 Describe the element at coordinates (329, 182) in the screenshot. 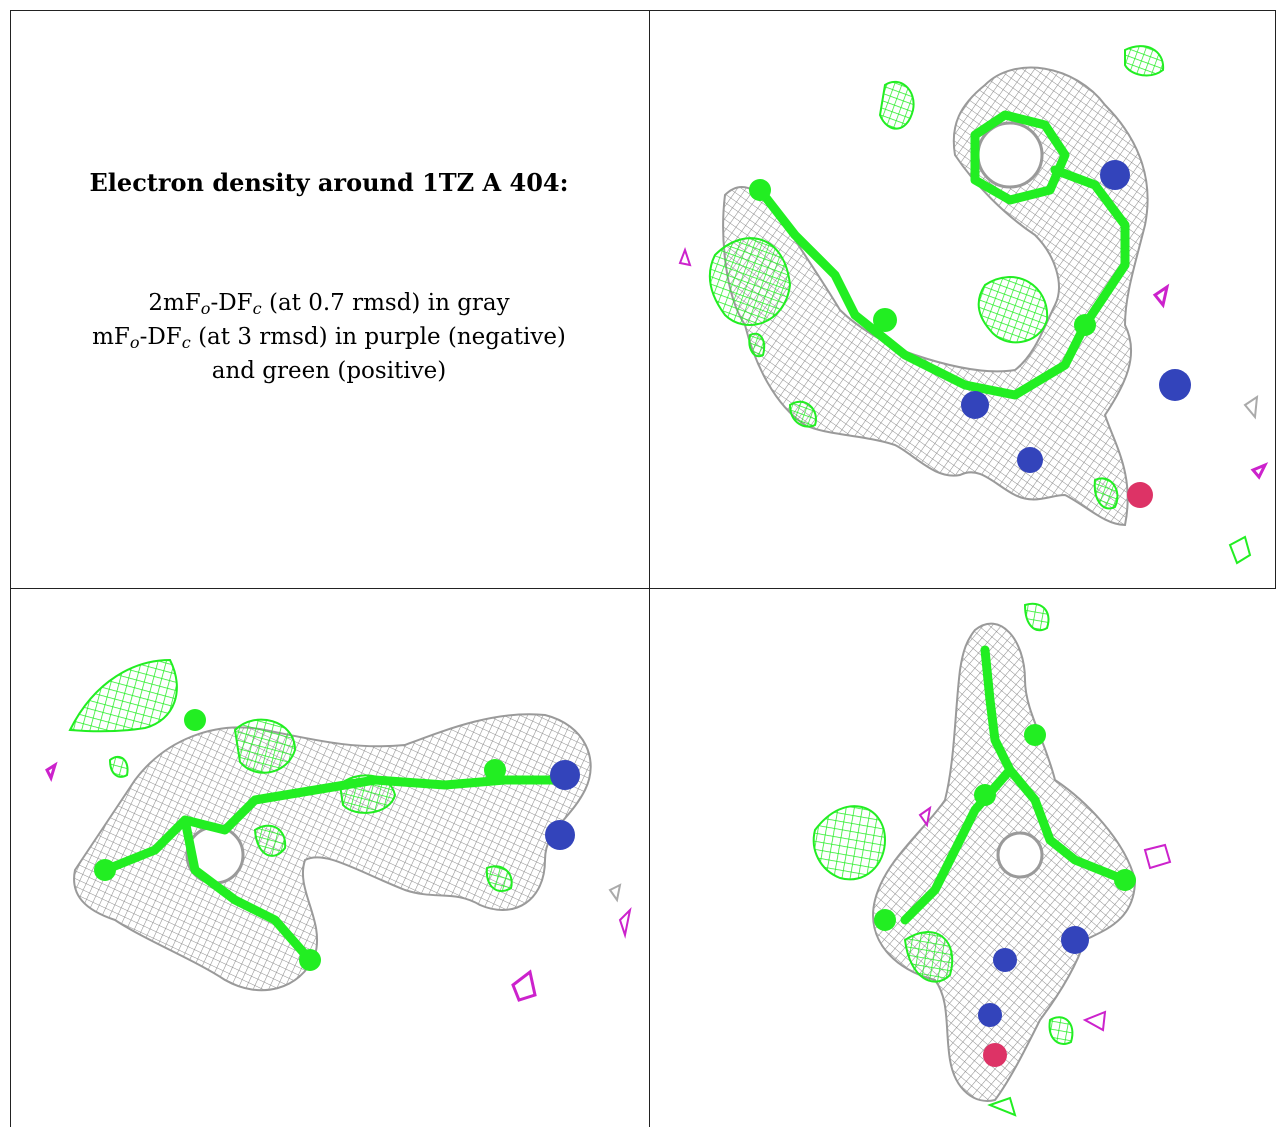

I see `caption-title: Electron density around 1TZ A 404:` at that location.